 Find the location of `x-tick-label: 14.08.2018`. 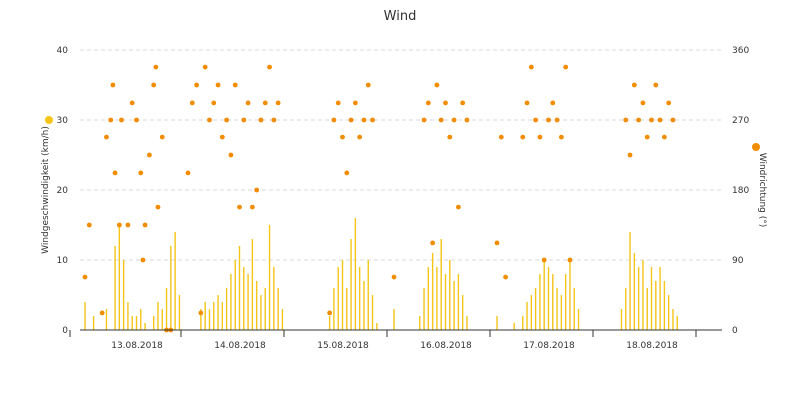

x-tick-label: 14.08.2018 is located at coordinates (240, 346).